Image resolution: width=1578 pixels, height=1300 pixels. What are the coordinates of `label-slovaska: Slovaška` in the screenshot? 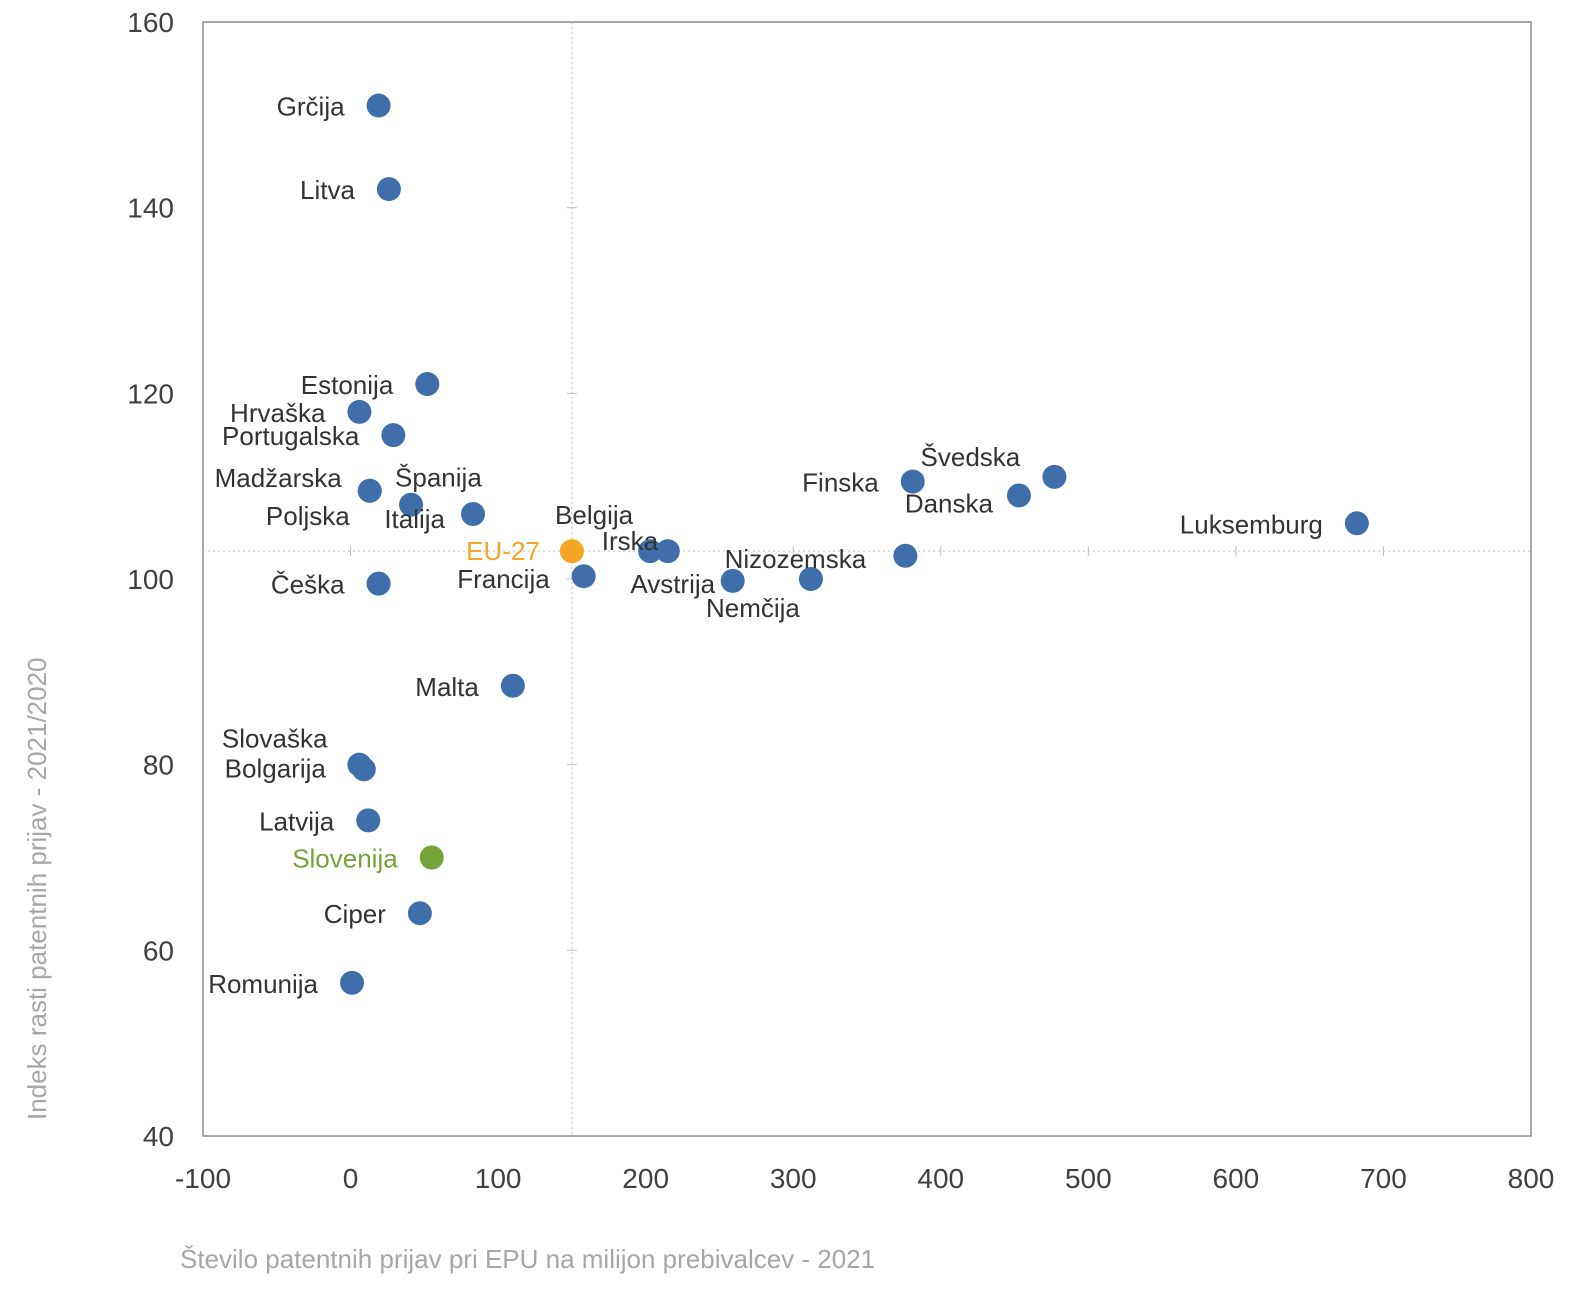 It's located at (275, 739).